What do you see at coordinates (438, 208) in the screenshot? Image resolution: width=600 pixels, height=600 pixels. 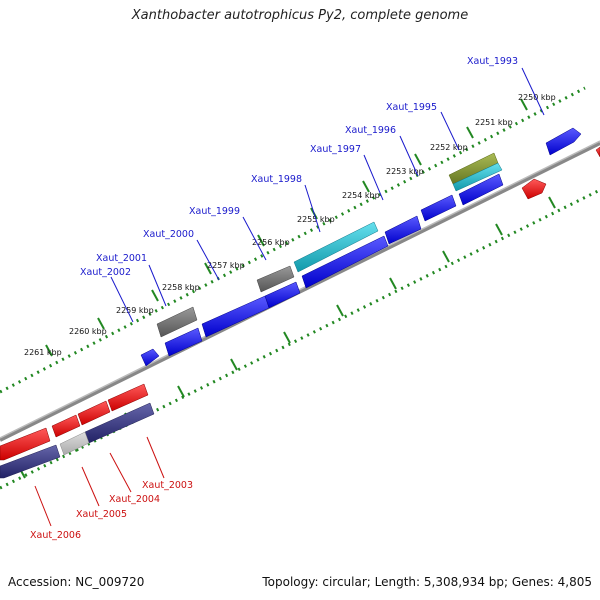 I see `gene-xaut-1997` at bounding box center [438, 208].